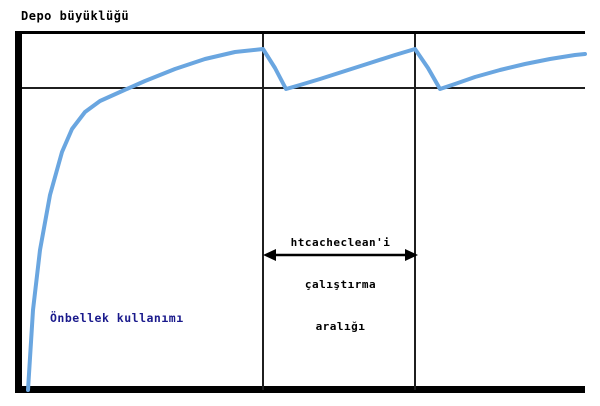 This screenshot has width=600, height=406. I want to click on repository-size-line, so click(303, 32).